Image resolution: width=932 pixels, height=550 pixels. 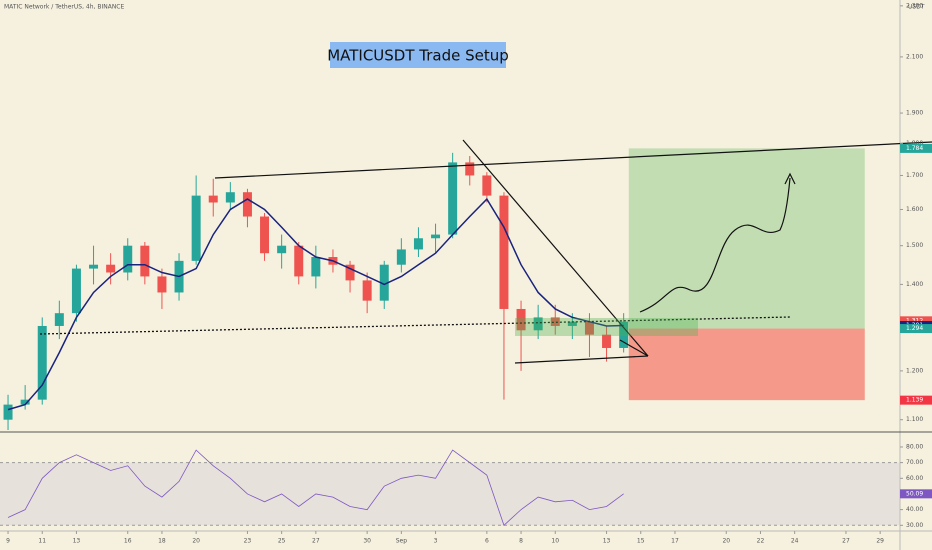 I want to click on x-tick-label: 9, so click(x=8, y=541).